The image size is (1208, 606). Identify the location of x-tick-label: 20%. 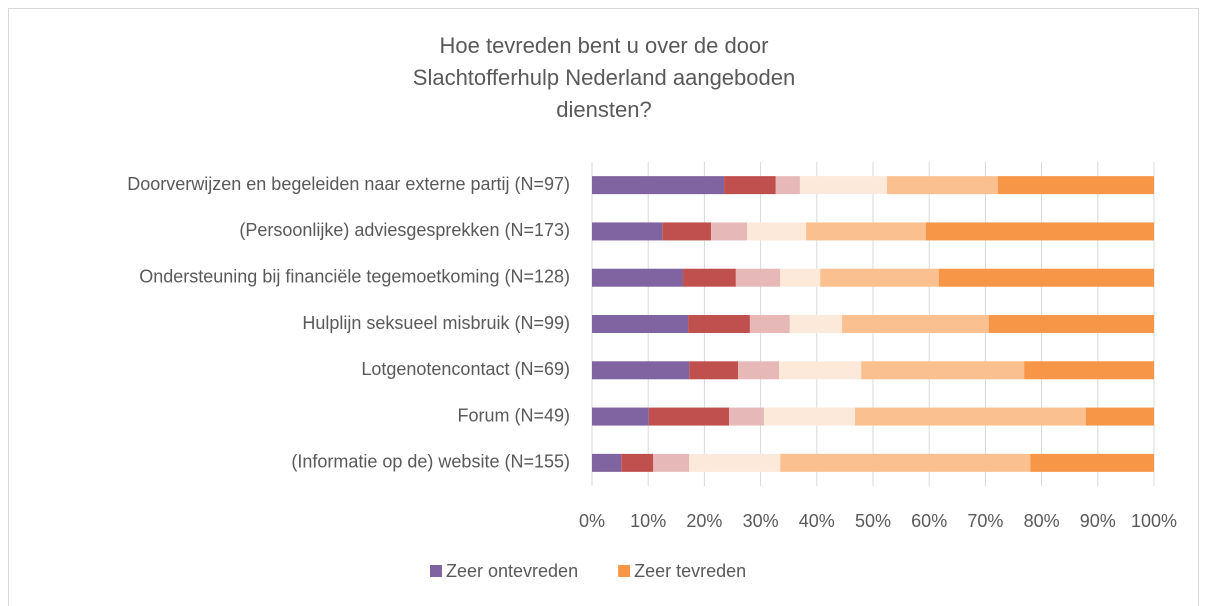
(704, 521).